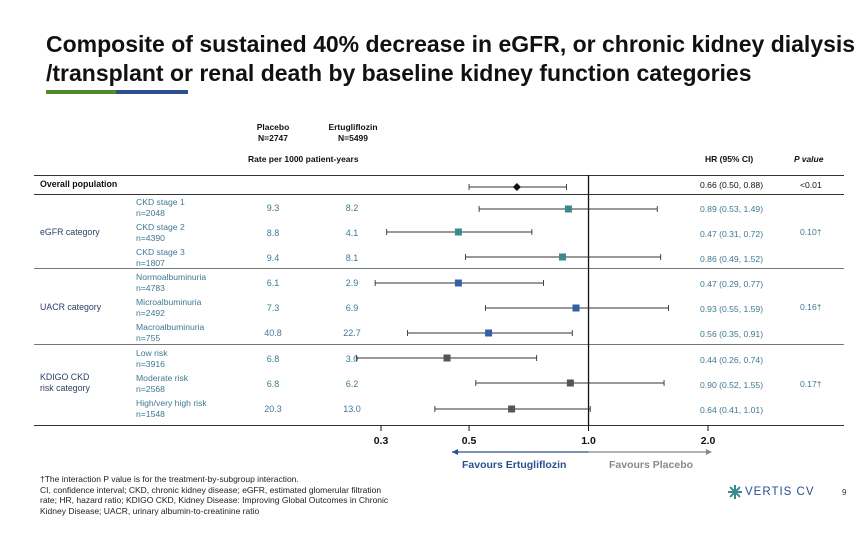 This screenshot has width=864, height=544. Describe the element at coordinates (489, 333) in the screenshot. I see `hr-marker-macro` at that location.